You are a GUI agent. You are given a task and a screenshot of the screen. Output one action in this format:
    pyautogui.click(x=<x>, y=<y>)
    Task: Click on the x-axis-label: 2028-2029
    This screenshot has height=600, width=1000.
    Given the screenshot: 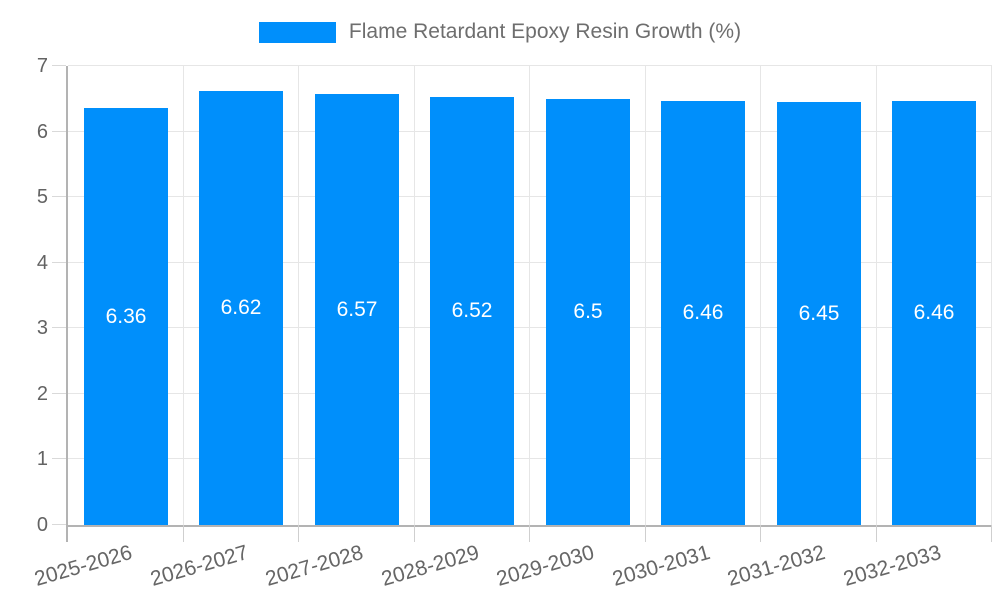 What is the action you would take?
    pyautogui.click(x=430, y=566)
    